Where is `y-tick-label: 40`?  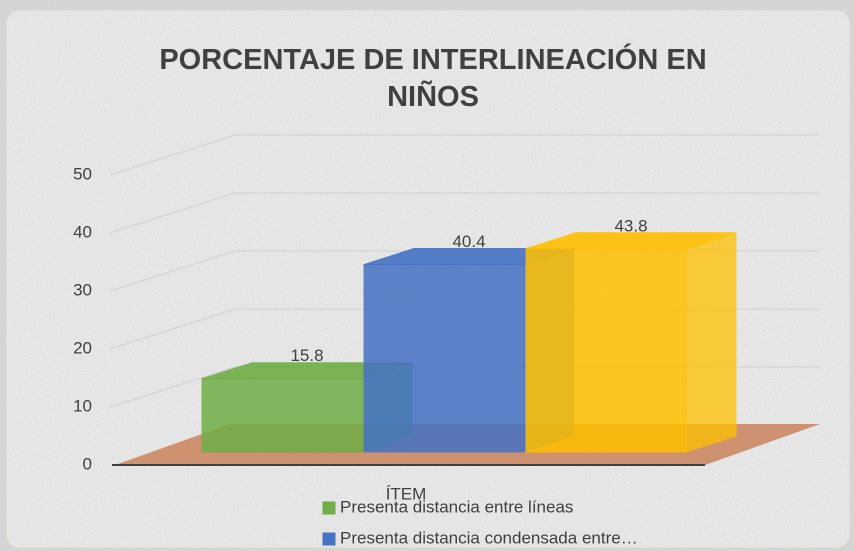
y-tick-label: 40 is located at coordinates (82, 231).